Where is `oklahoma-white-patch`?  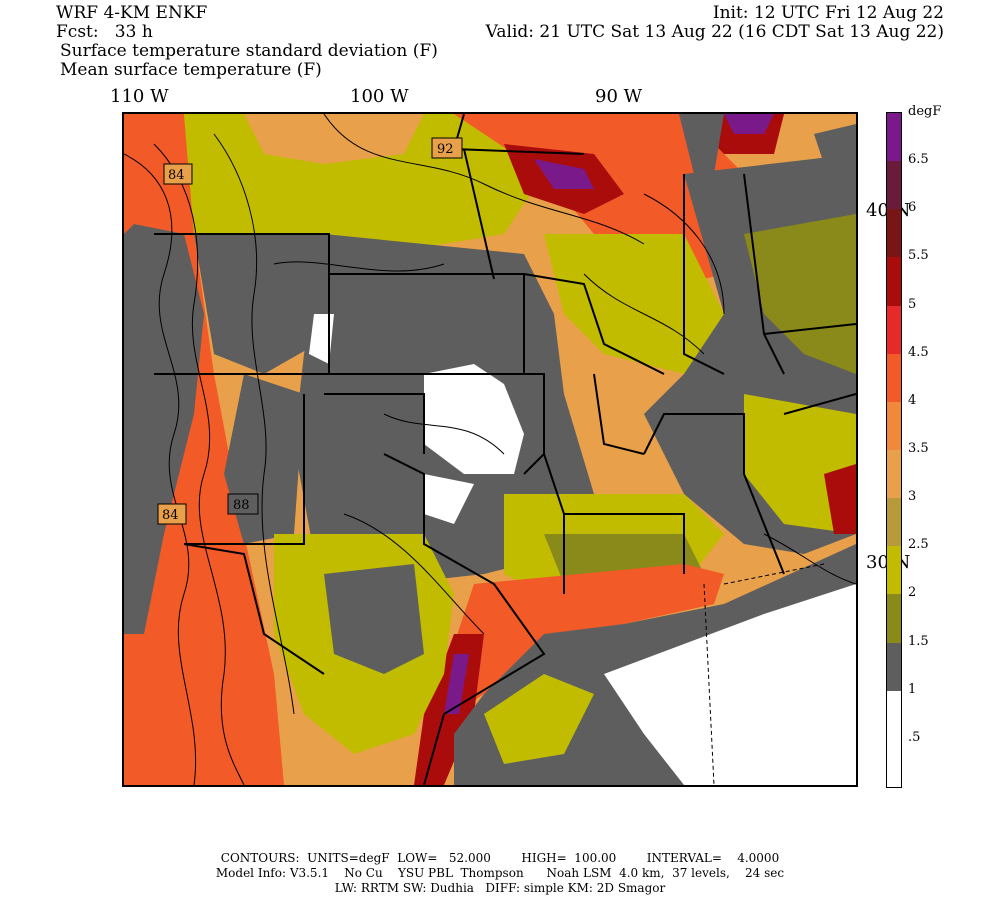
oklahoma-white-patch is located at coordinates (474, 419).